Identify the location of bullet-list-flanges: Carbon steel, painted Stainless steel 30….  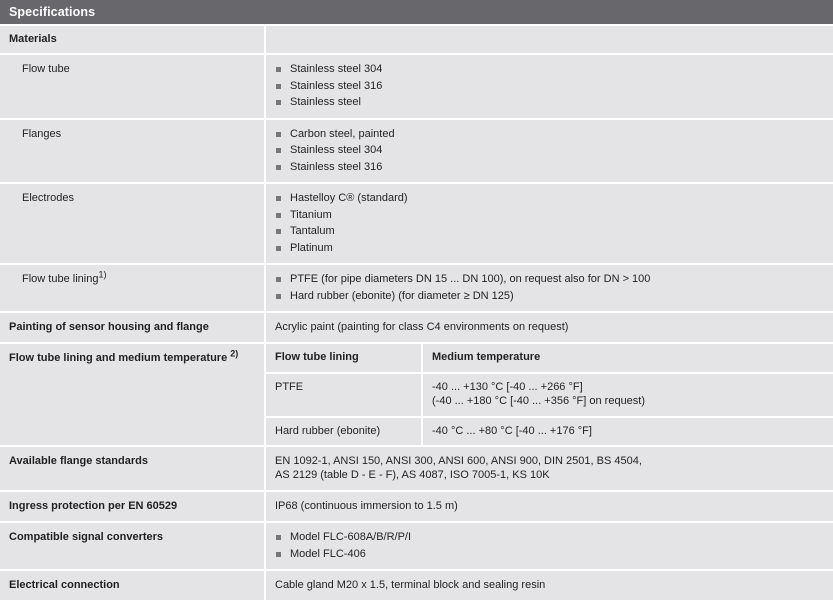
(550, 151).